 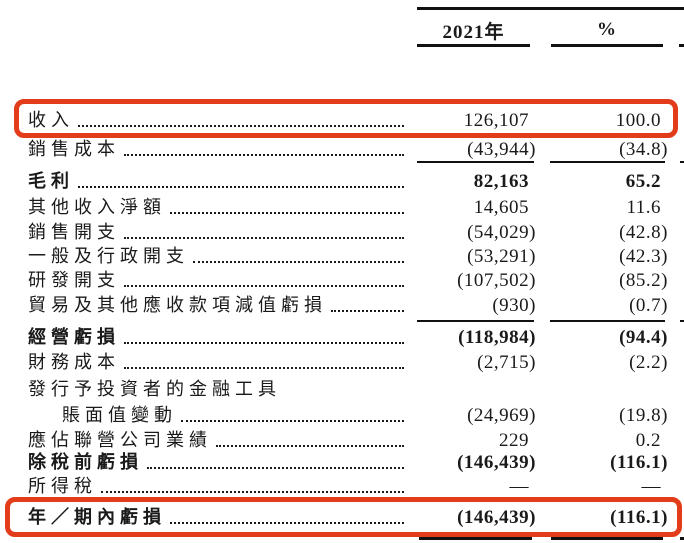 What do you see at coordinates (501, 415) in the screenshot?
I see `value-2021: (24,969)` at bounding box center [501, 415].